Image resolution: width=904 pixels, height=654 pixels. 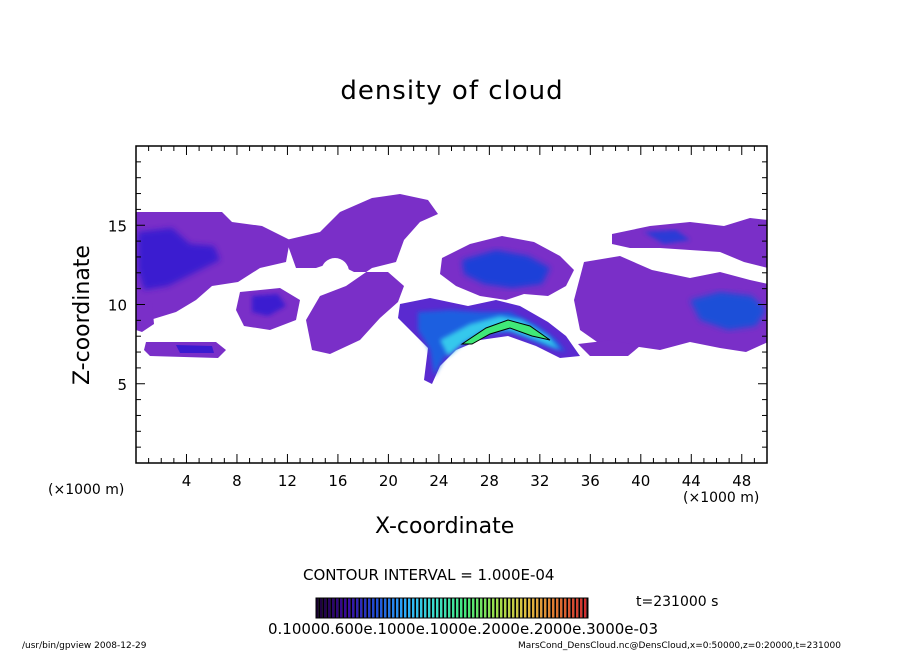 I want to click on x-tick-label: 48, so click(x=741, y=481).